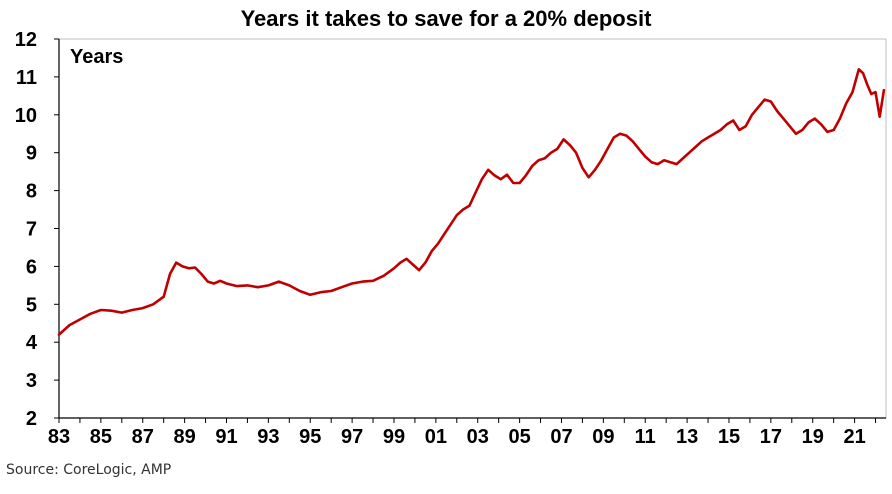  What do you see at coordinates (519, 437) in the screenshot?
I see `x-tick-label: 05` at bounding box center [519, 437].